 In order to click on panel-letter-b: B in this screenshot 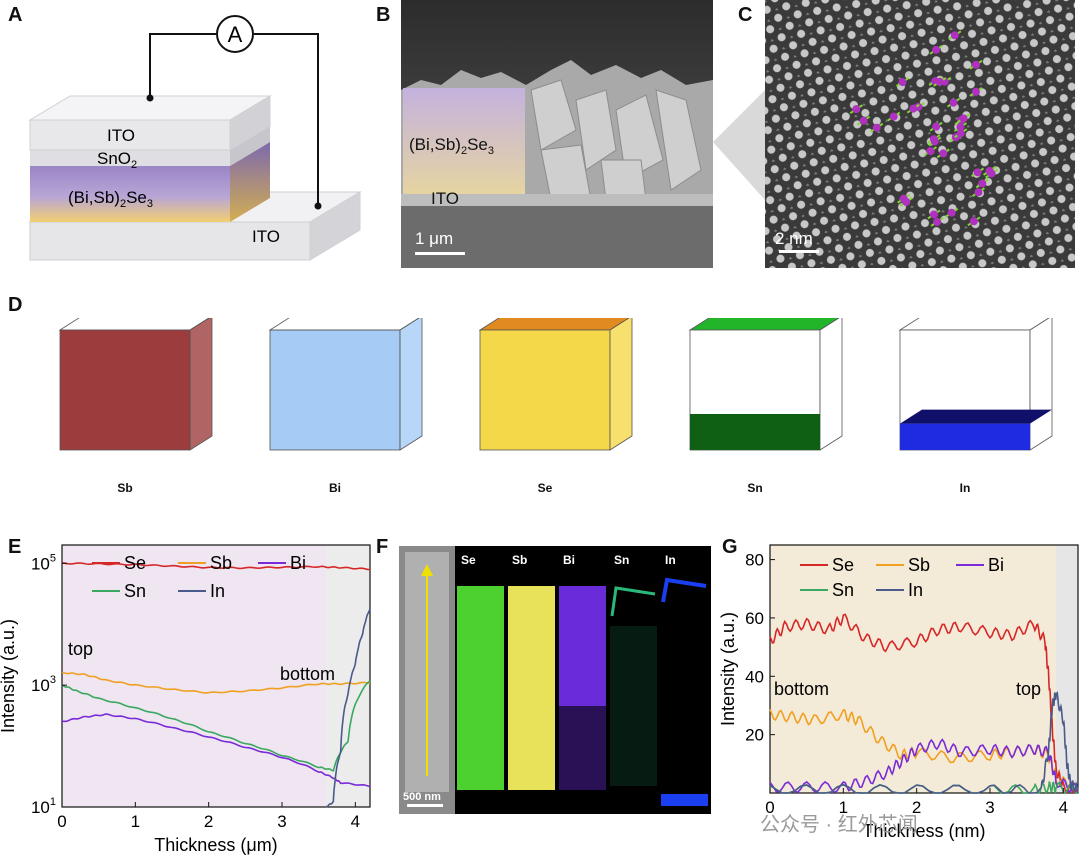, I will do `click(383, 15)`.